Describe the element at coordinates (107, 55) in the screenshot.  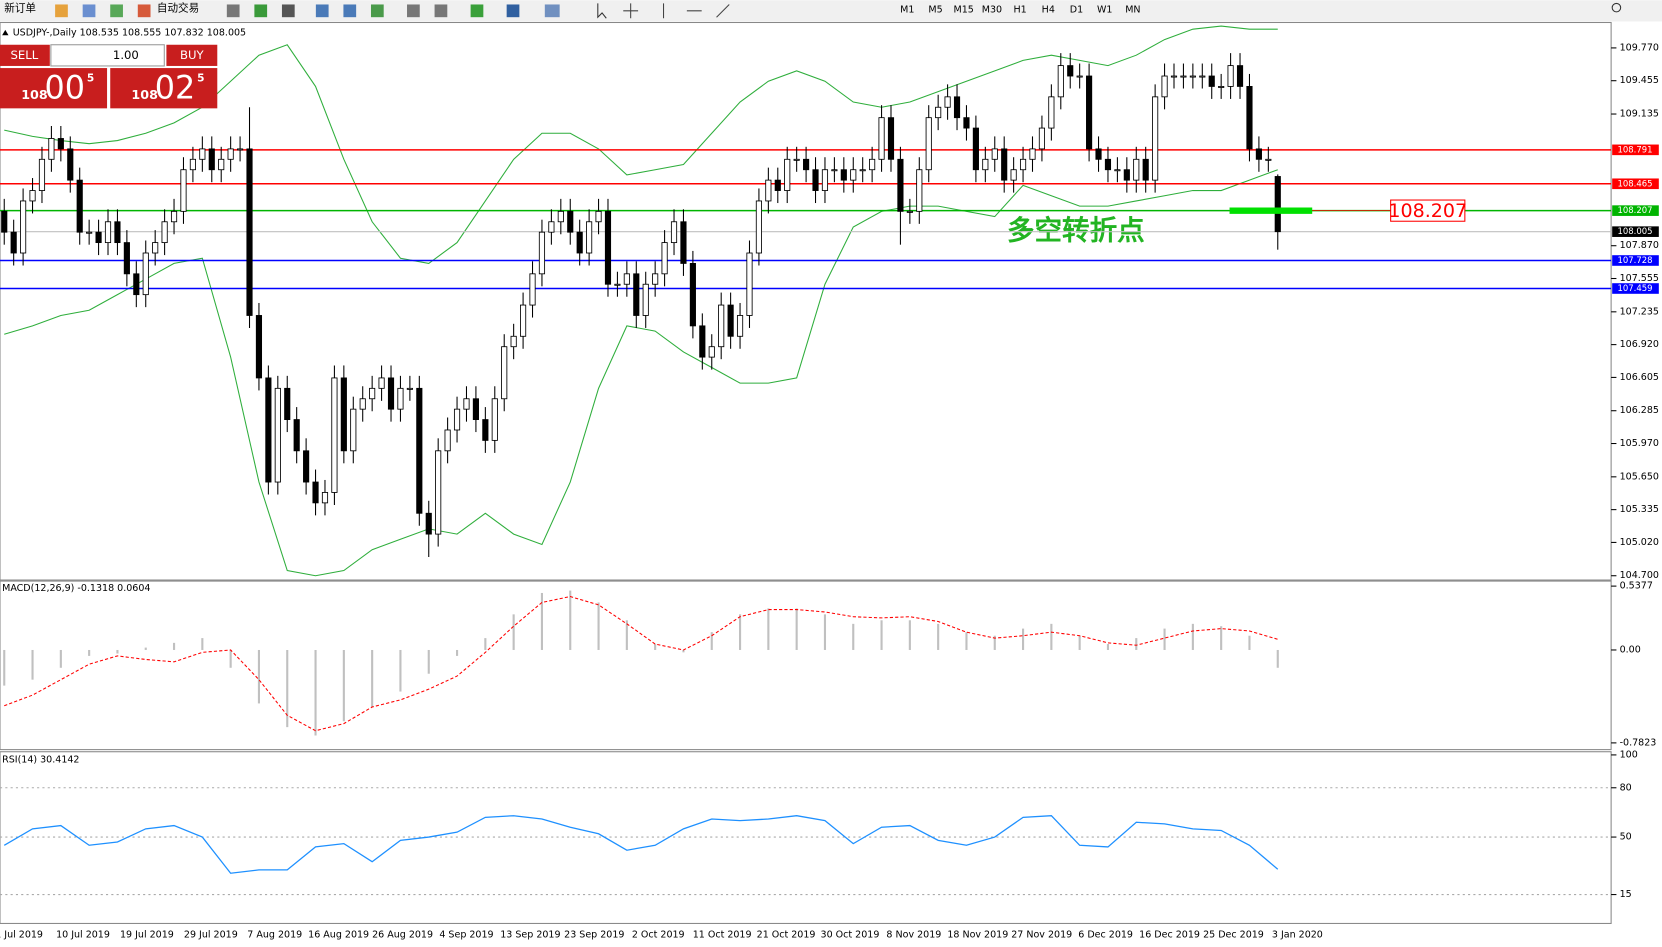
I see `lot-box` at that location.